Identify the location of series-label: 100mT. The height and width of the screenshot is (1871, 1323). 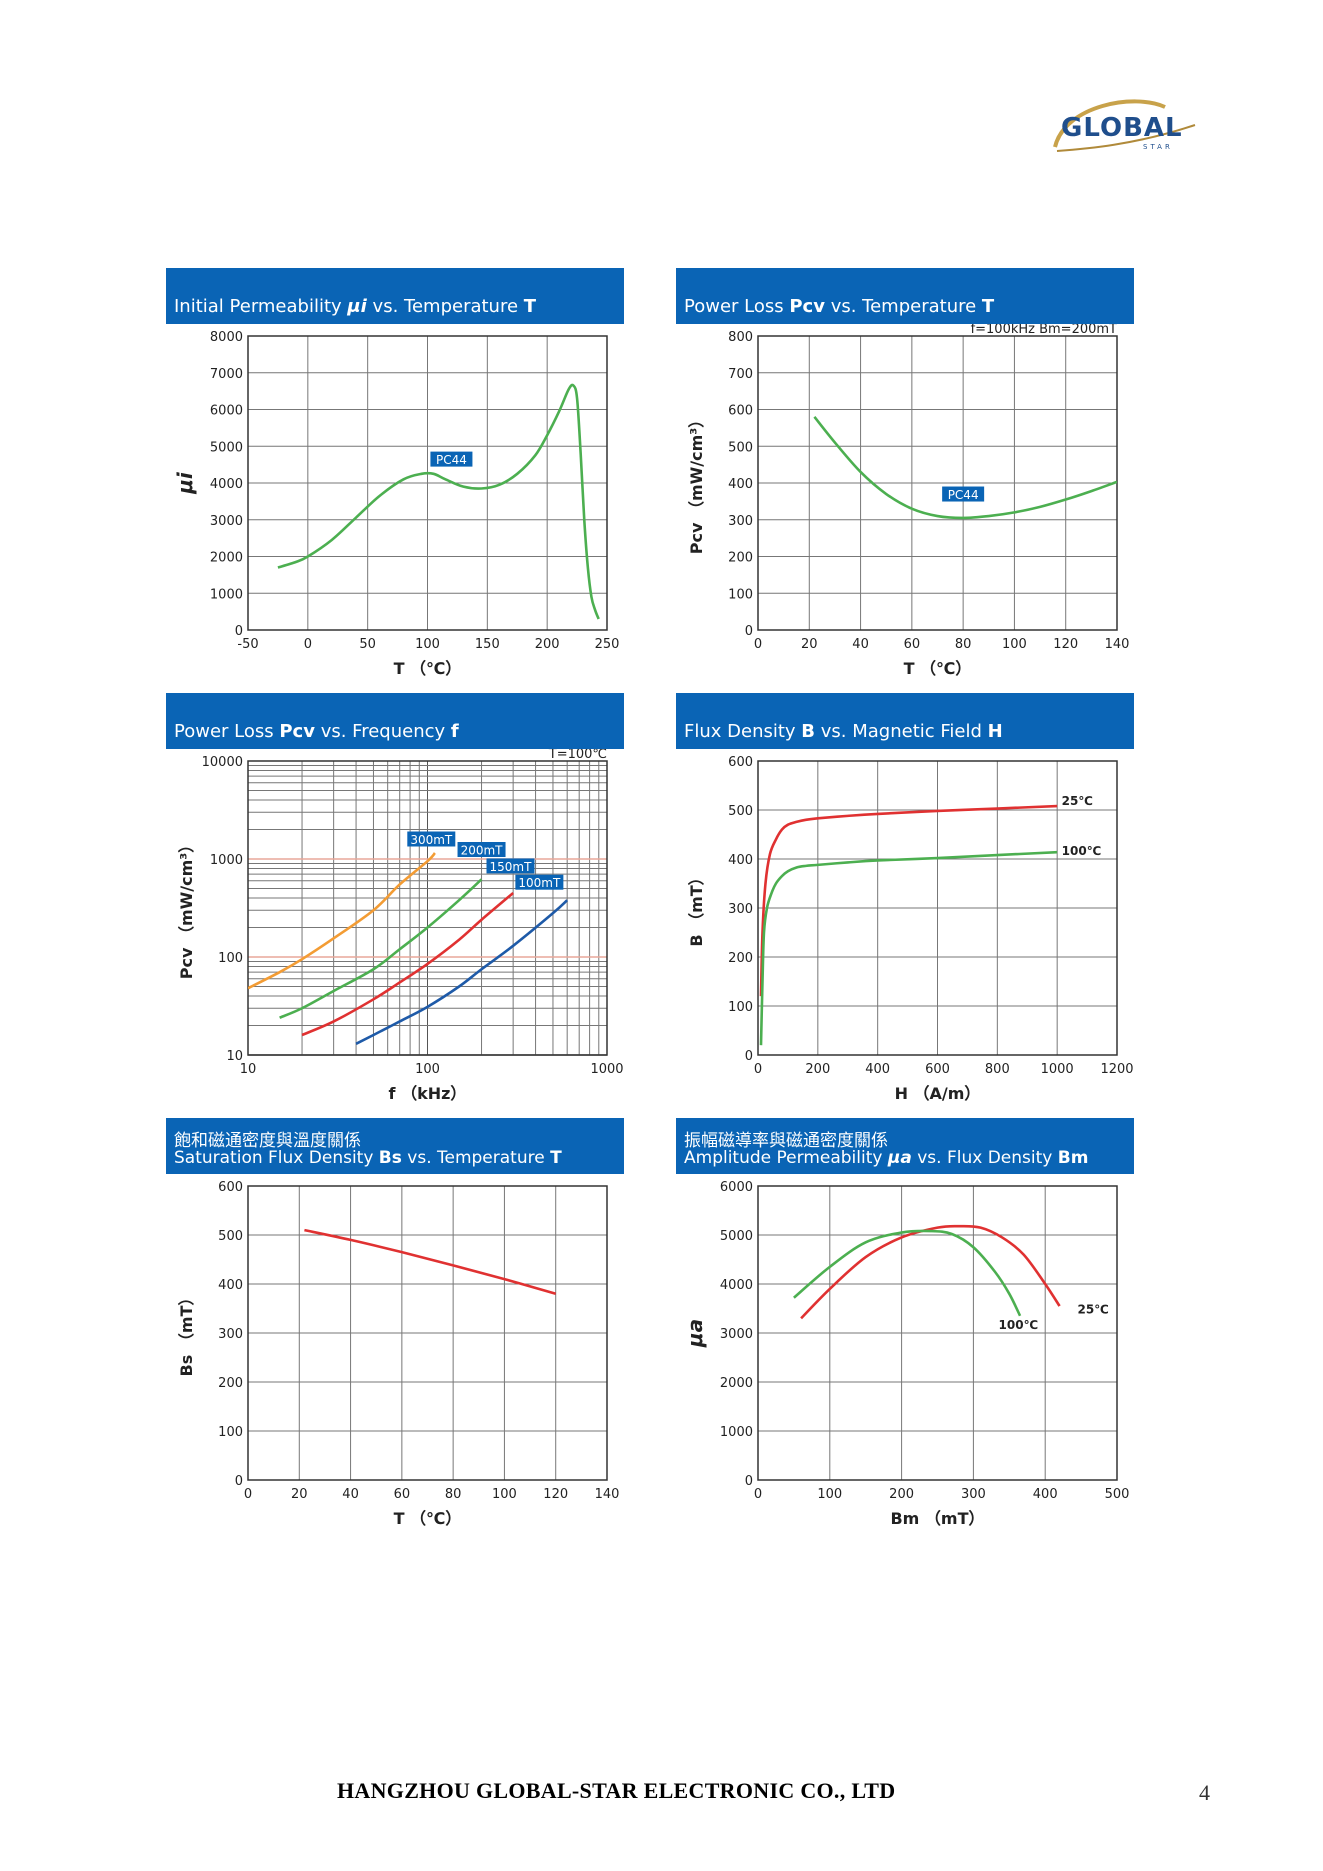
(539, 883).